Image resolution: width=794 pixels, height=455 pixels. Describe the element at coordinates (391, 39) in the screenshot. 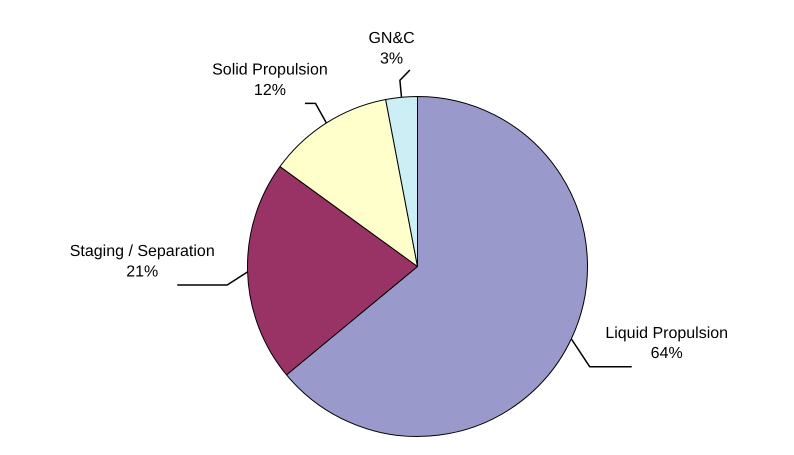

I see `slice-label: GN&C` at that location.